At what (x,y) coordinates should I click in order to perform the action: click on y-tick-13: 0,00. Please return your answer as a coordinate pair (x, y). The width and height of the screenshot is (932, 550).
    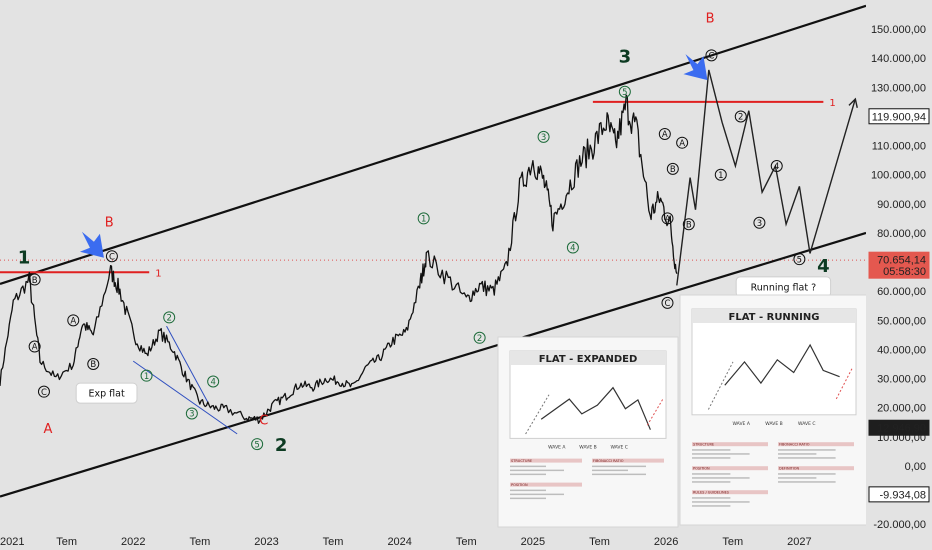
    Looking at the image, I should click on (915, 467).